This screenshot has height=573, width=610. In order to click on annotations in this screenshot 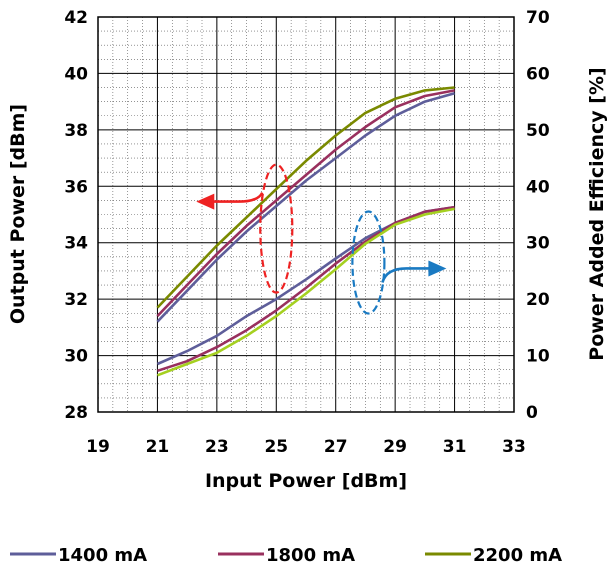, I will do `click(321, 239)`.